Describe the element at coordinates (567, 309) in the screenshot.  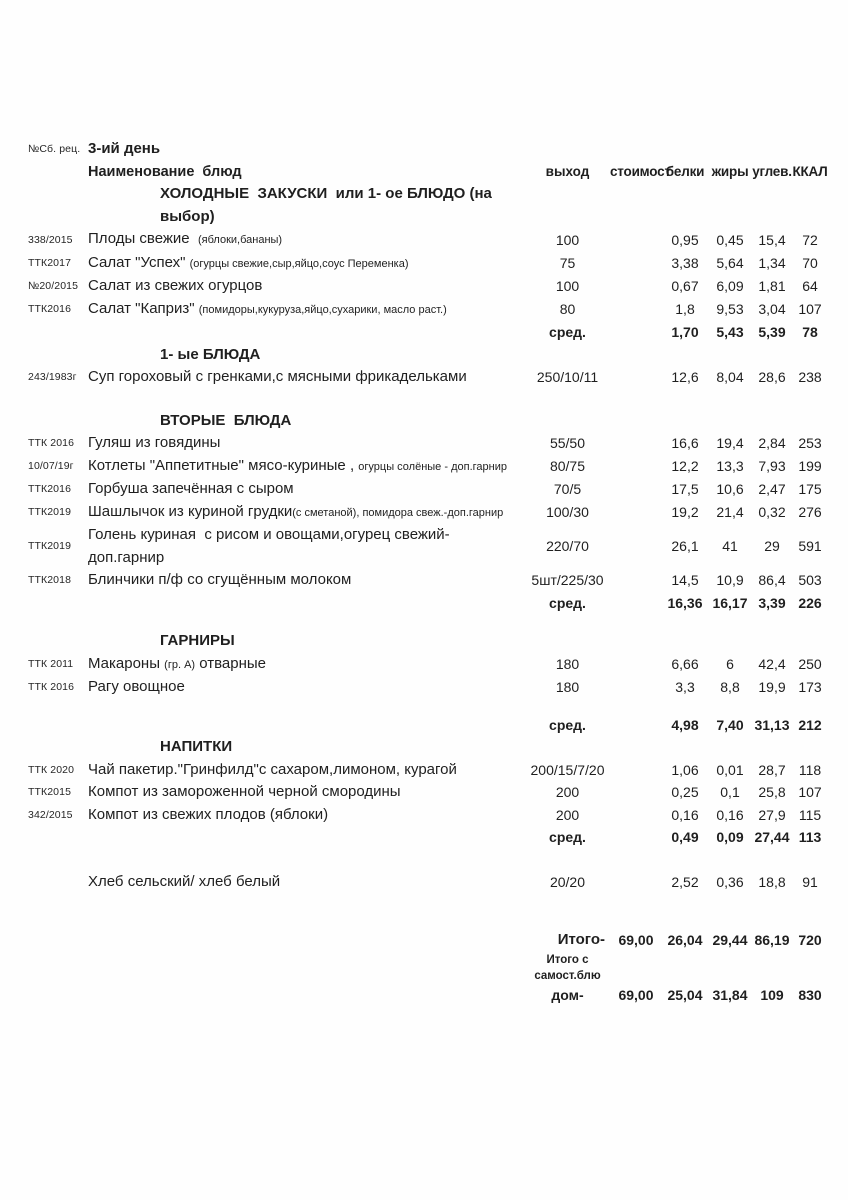
I see `portion-size: 80` at that location.